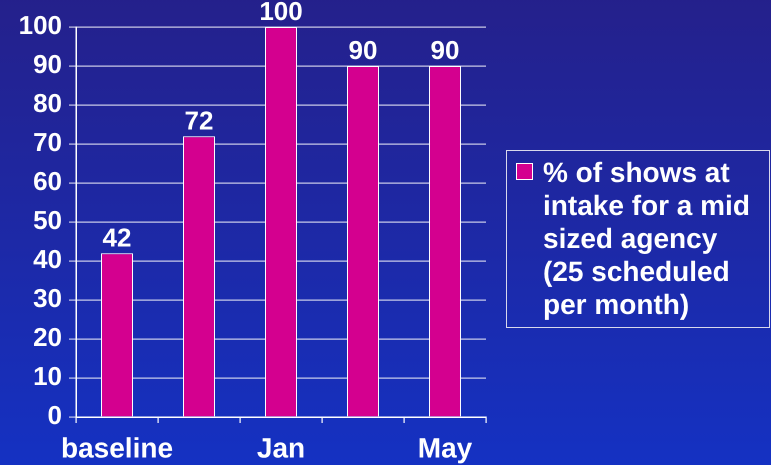 The image size is (771, 465). I want to click on data-label: 100, so click(281, 13).